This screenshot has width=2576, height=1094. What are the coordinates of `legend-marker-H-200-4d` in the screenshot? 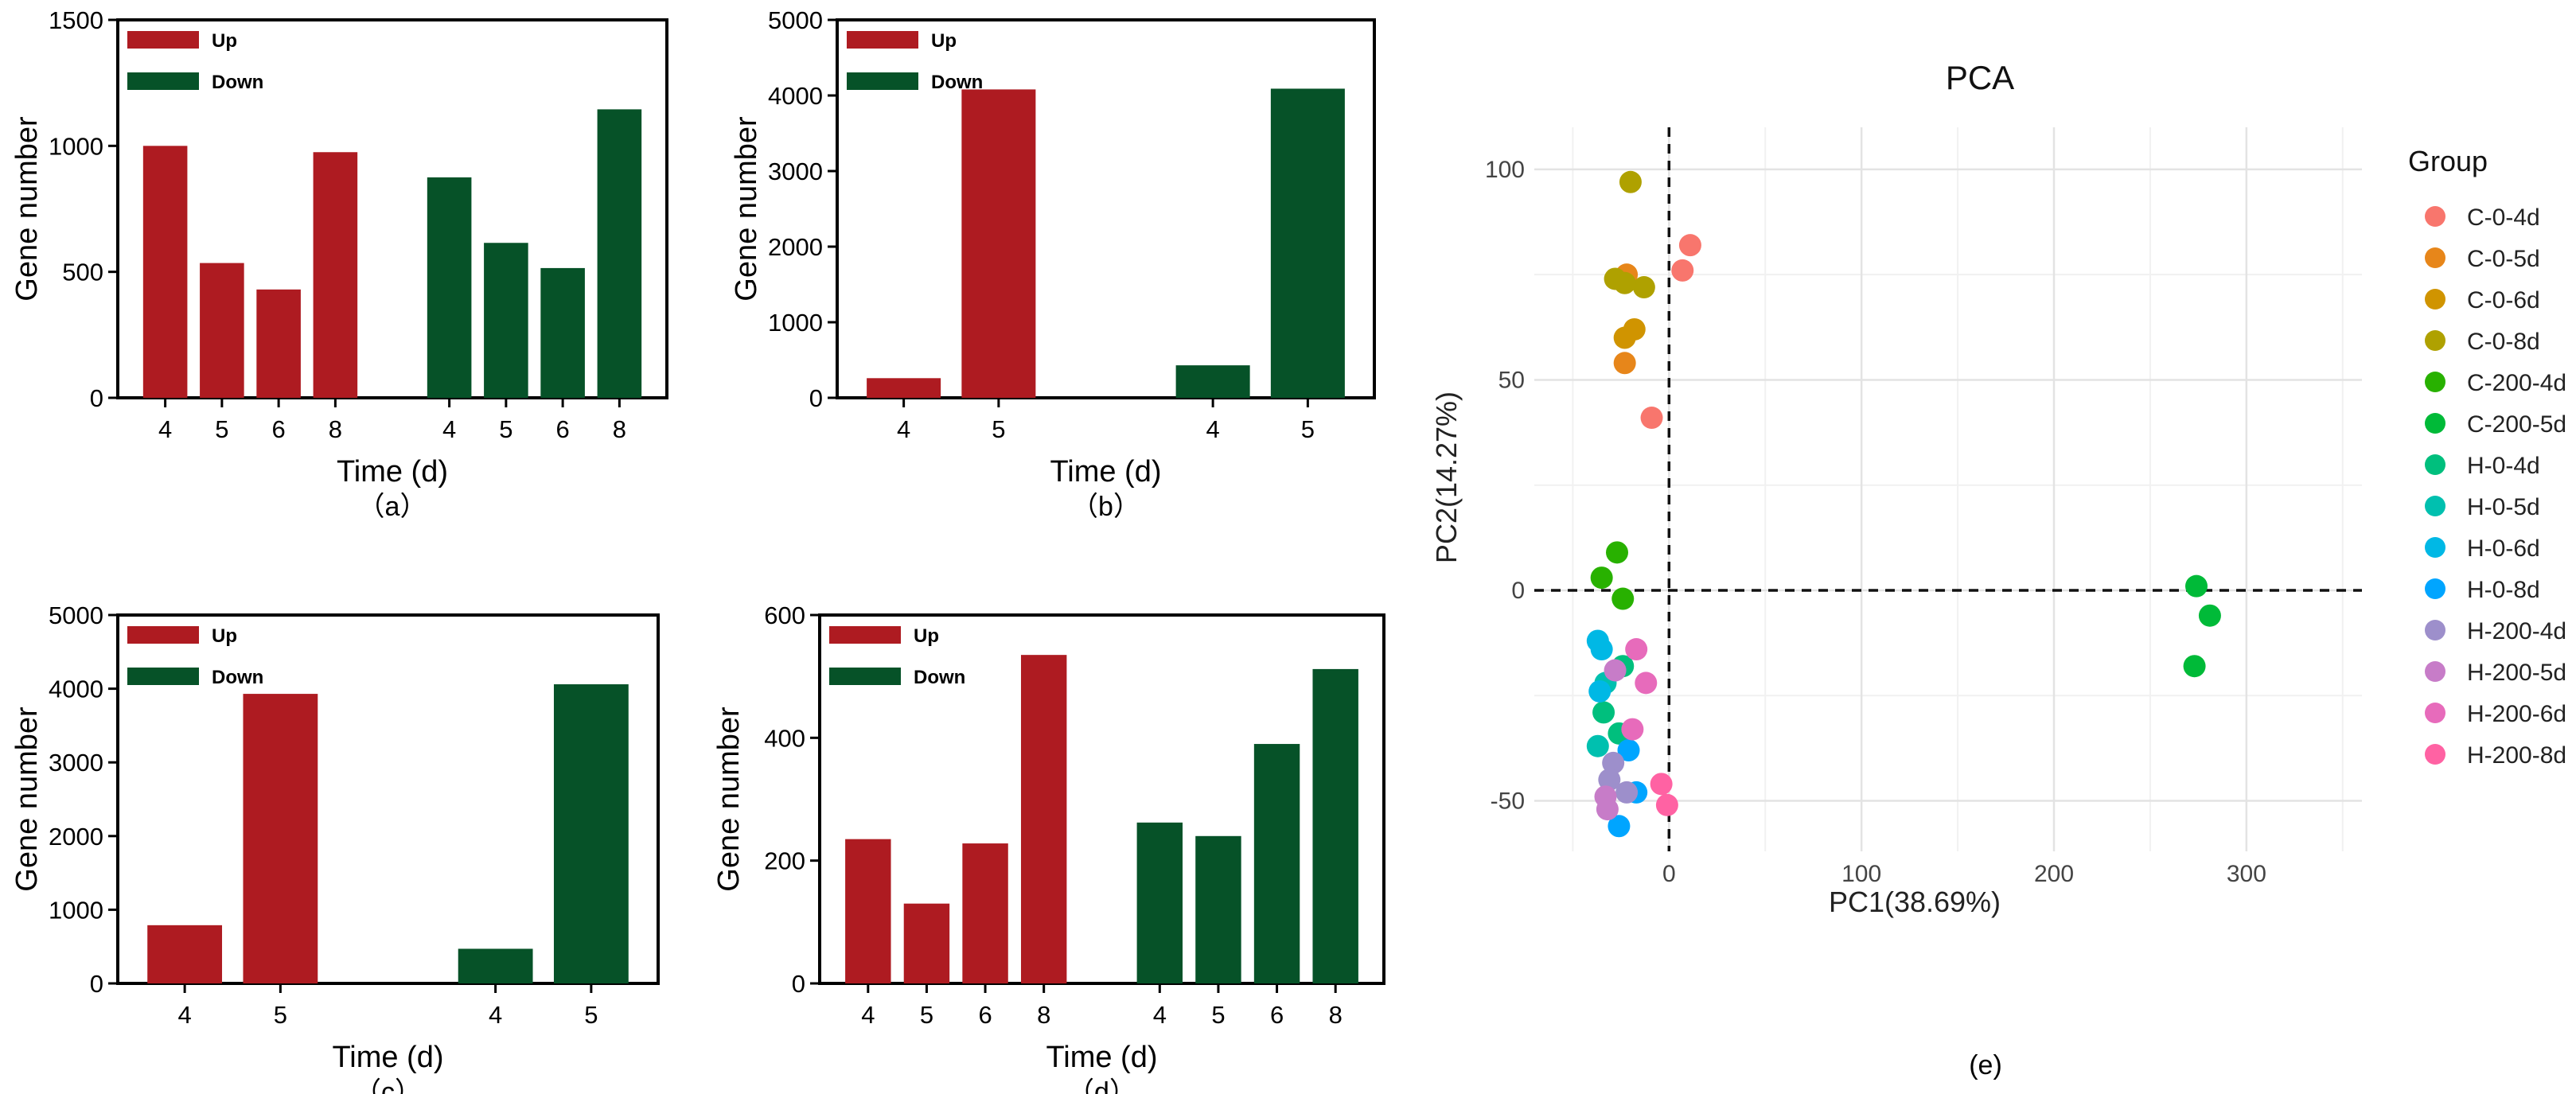 It's located at (2435, 630).